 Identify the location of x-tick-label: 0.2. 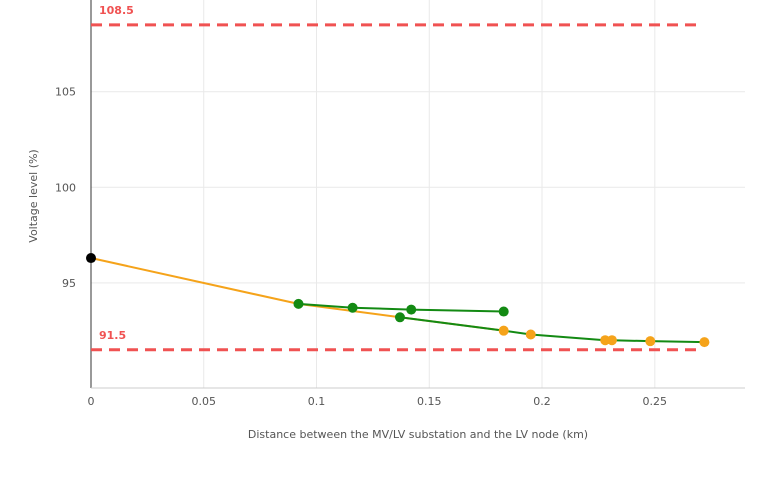
(542, 401).